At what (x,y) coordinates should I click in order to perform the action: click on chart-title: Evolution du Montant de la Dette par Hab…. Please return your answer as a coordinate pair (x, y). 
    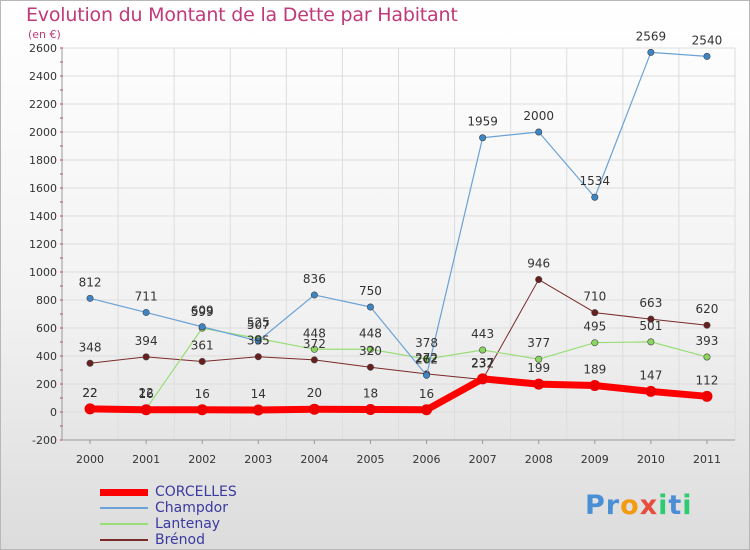
    Looking at the image, I should click on (242, 15).